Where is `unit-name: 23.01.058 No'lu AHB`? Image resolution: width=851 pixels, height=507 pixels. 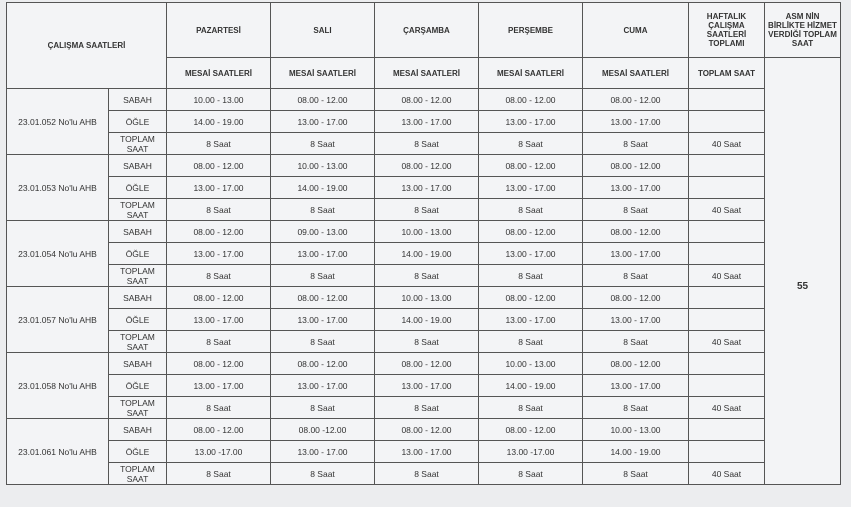 unit-name: 23.01.058 No'lu AHB is located at coordinates (57, 385).